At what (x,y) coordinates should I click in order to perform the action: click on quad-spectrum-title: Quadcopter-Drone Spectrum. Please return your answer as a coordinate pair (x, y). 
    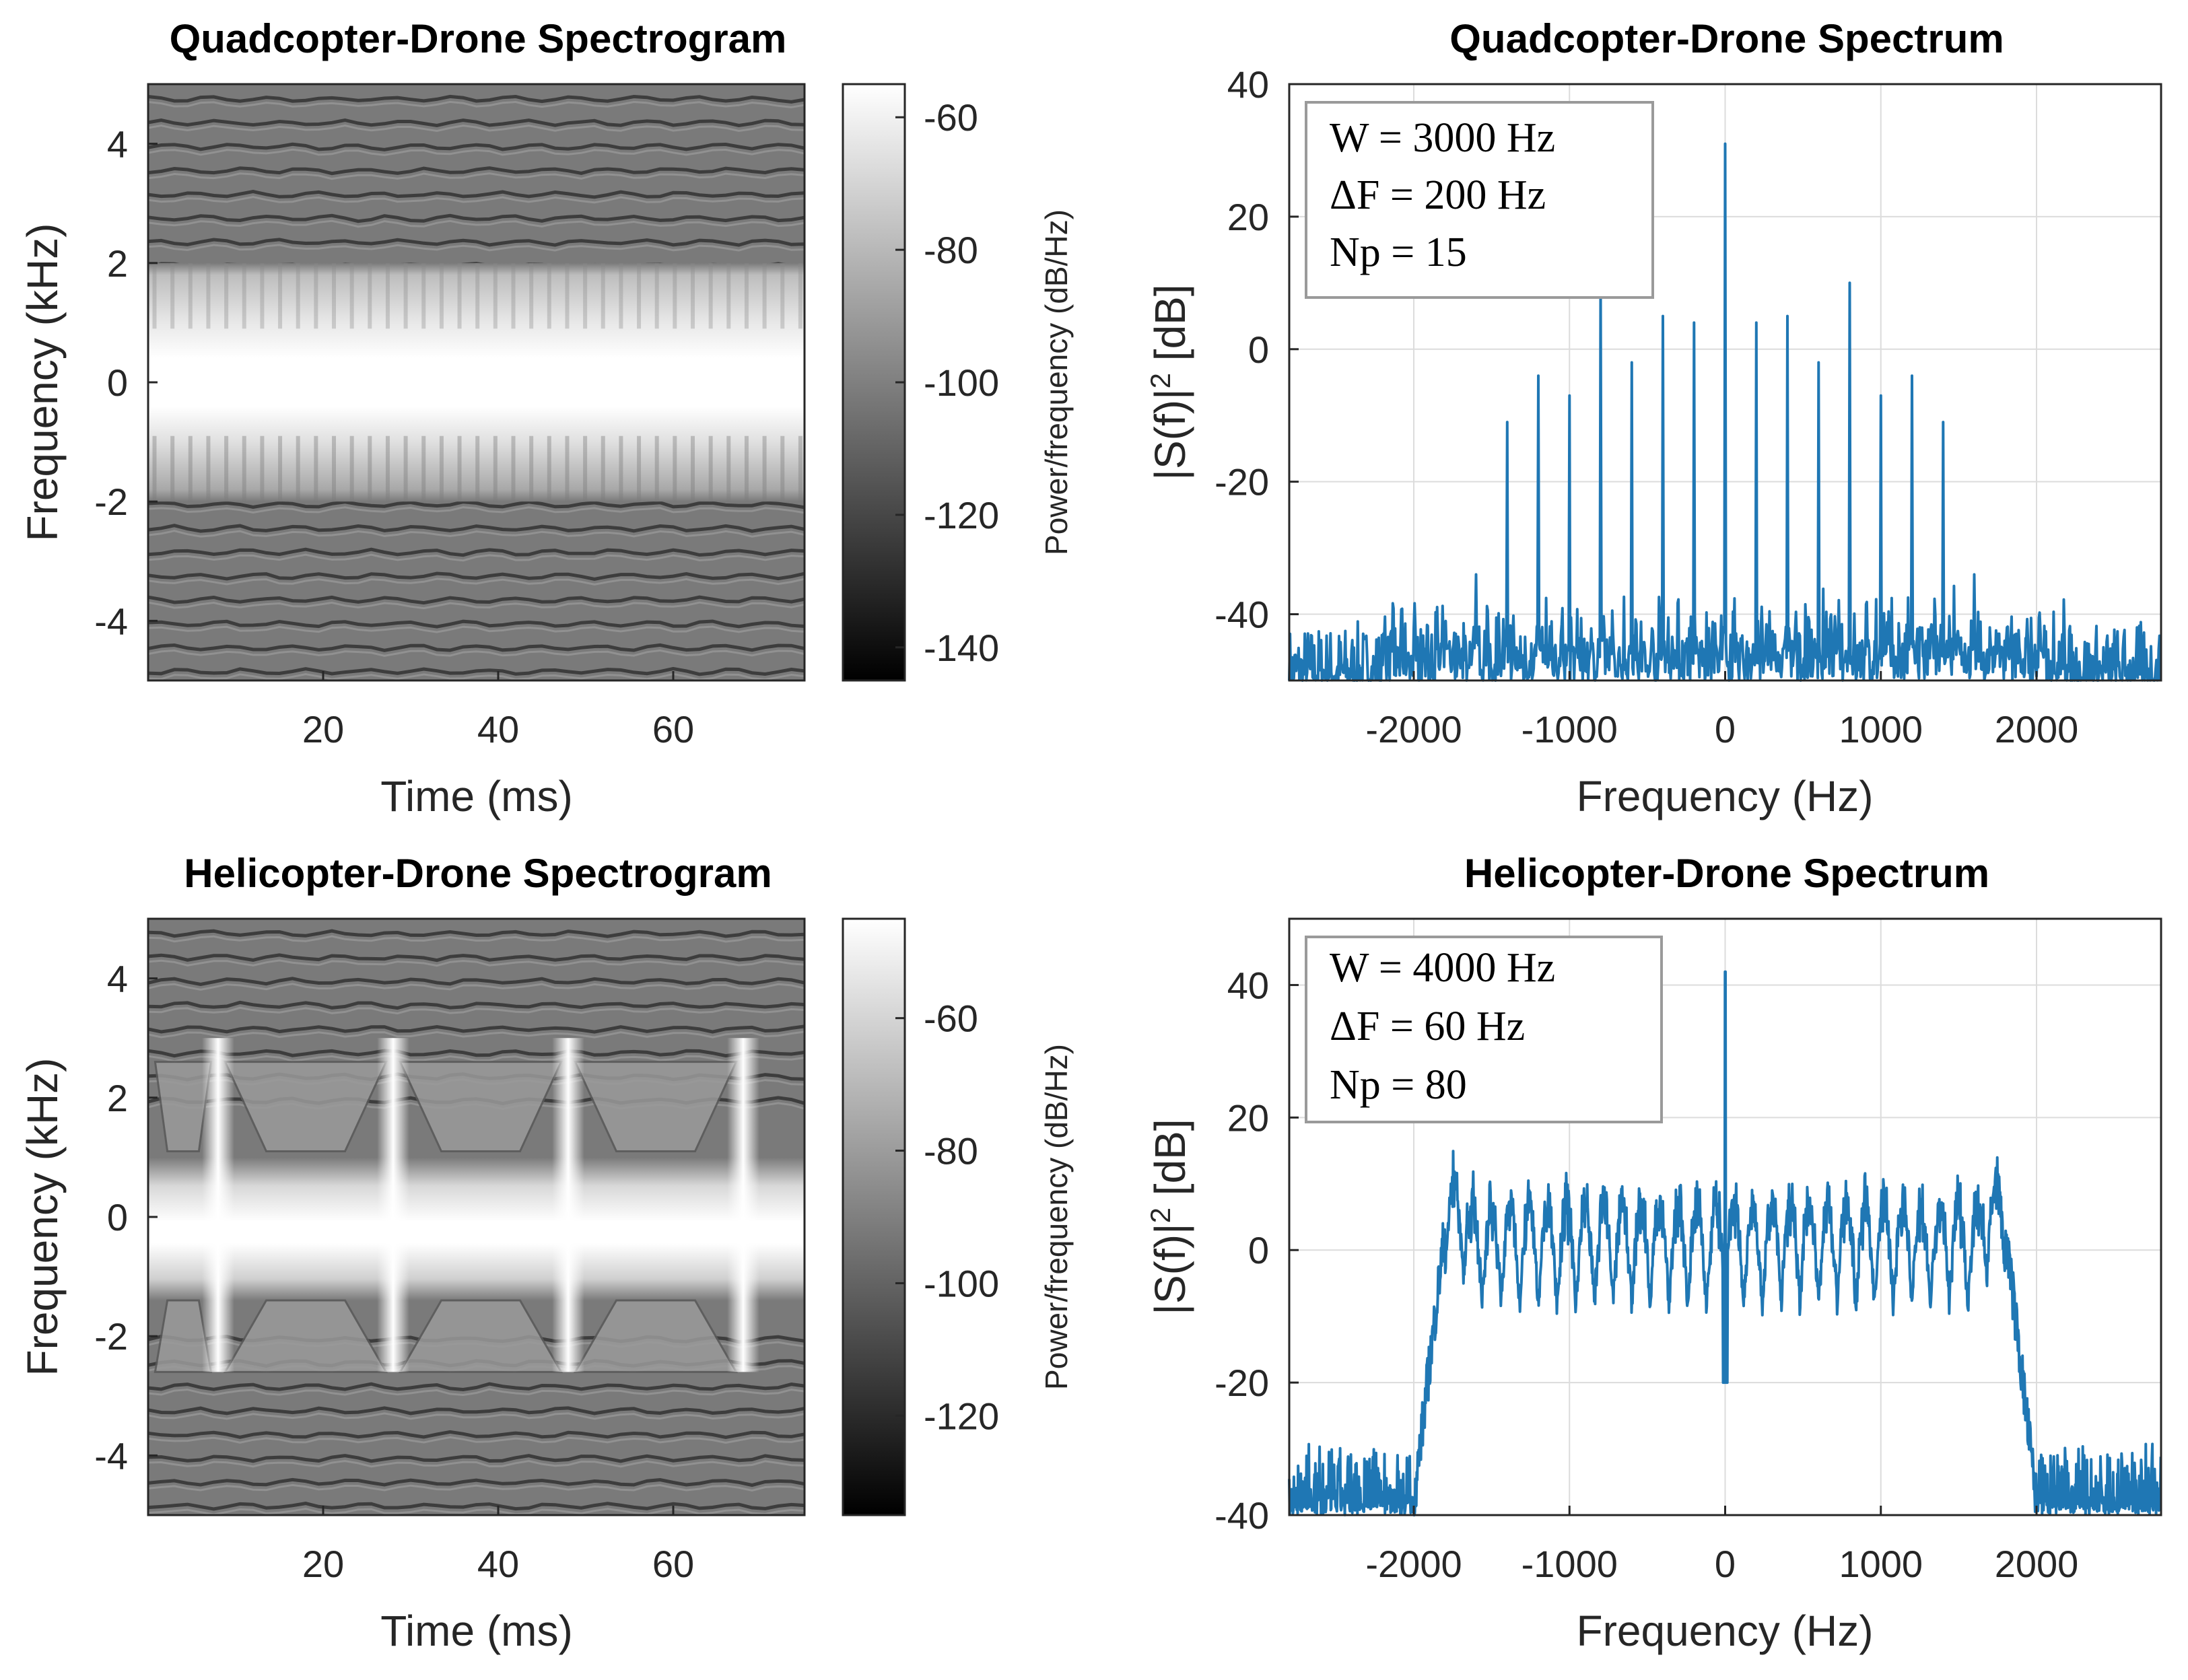
    Looking at the image, I should click on (1726, 39).